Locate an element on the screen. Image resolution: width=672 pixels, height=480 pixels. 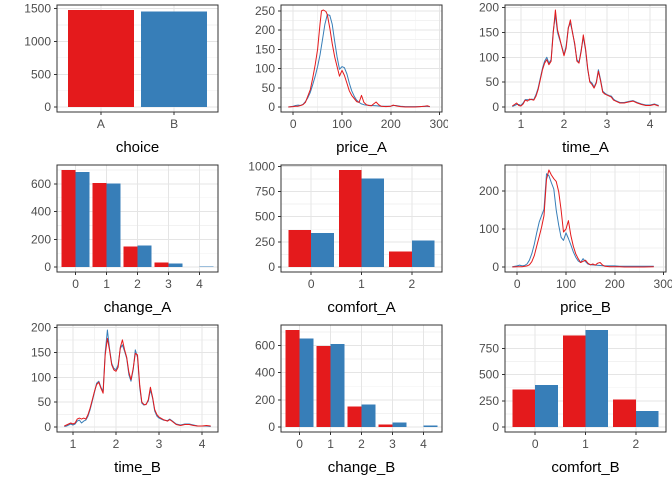
panel-change-b: 0 200 400 600 0 1 2 3 4 change_B is located at coordinates (336, 400).